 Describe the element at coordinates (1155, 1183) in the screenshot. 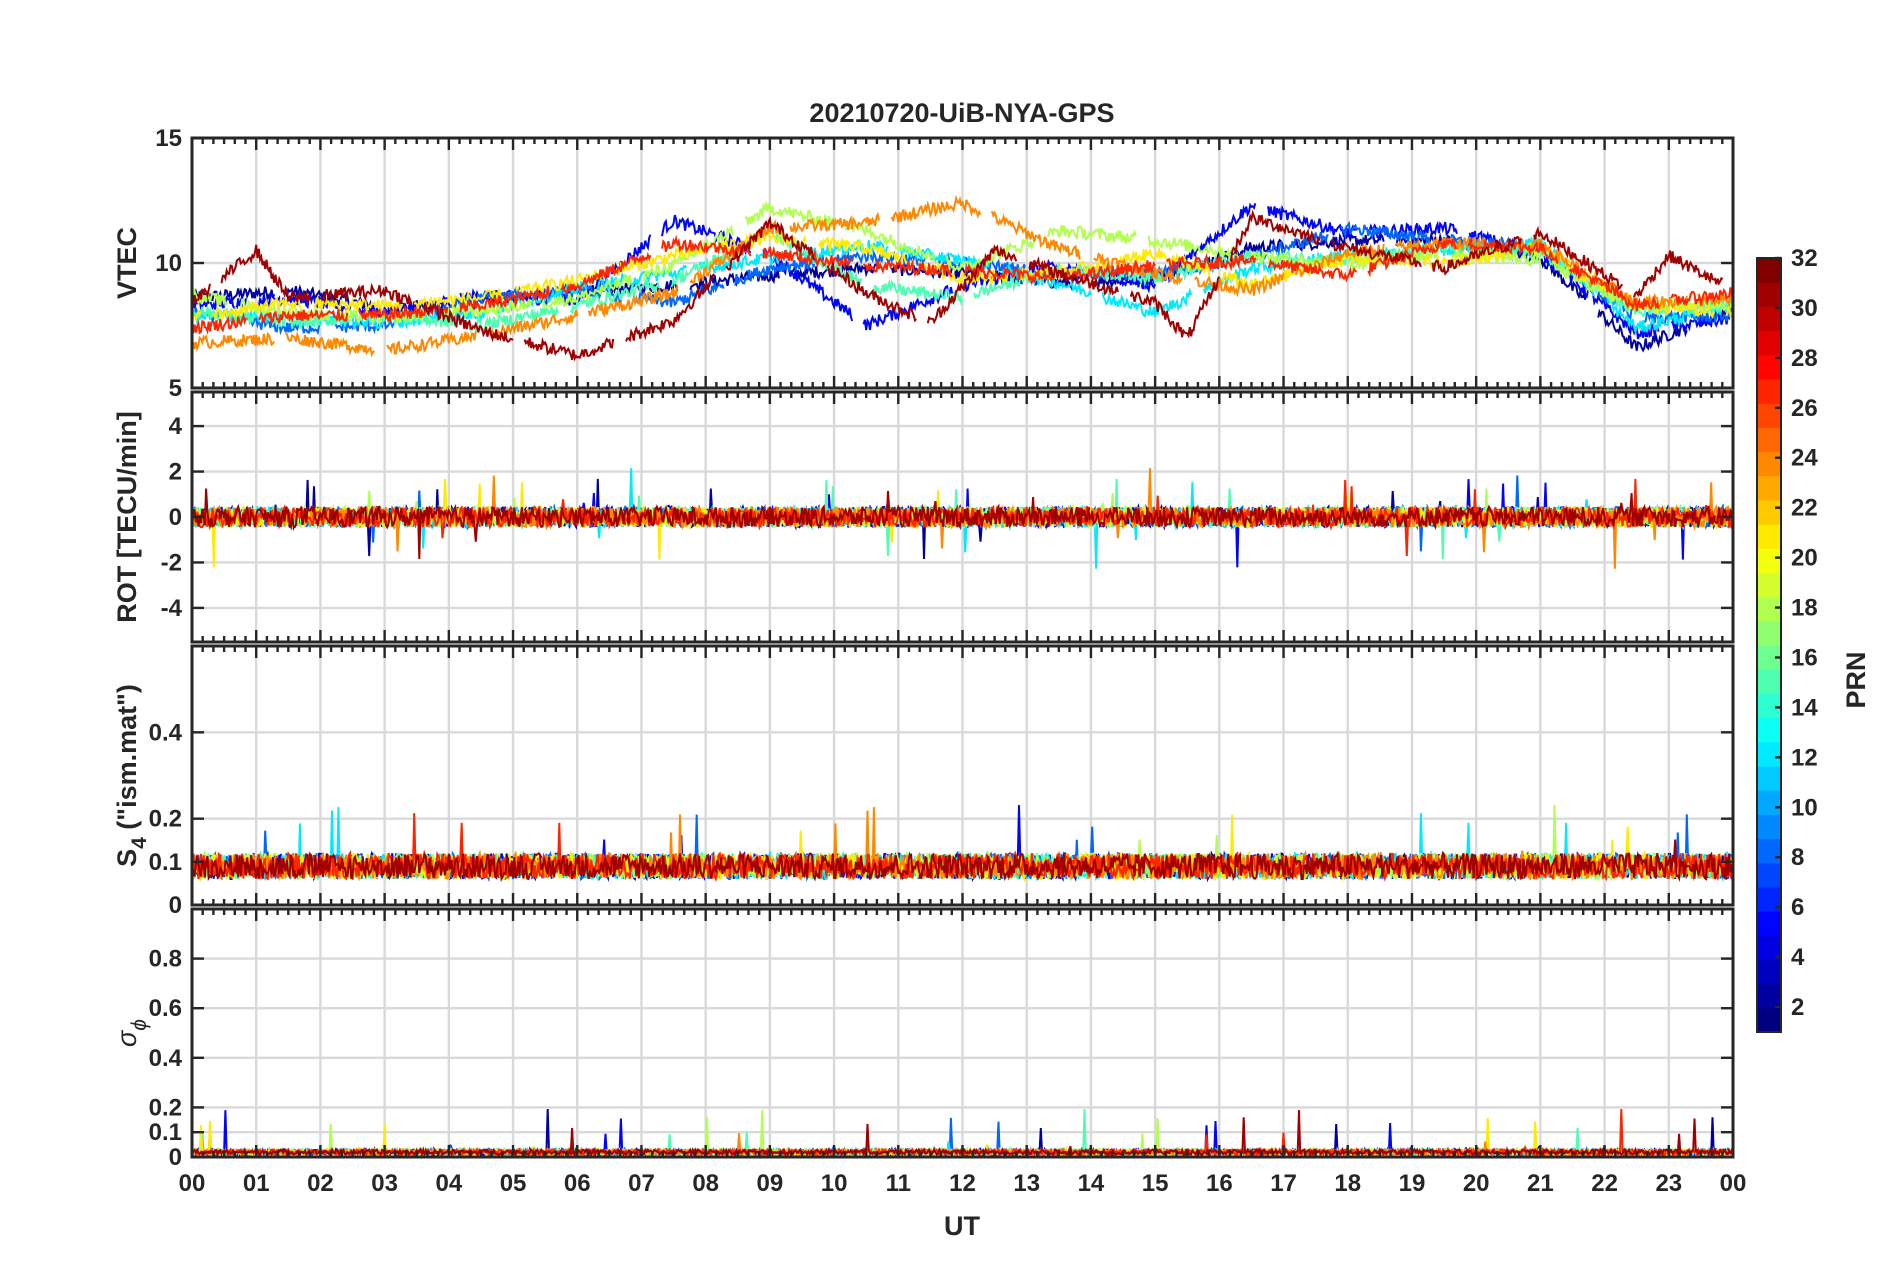

I see `x-tick-label: 15` at that location.